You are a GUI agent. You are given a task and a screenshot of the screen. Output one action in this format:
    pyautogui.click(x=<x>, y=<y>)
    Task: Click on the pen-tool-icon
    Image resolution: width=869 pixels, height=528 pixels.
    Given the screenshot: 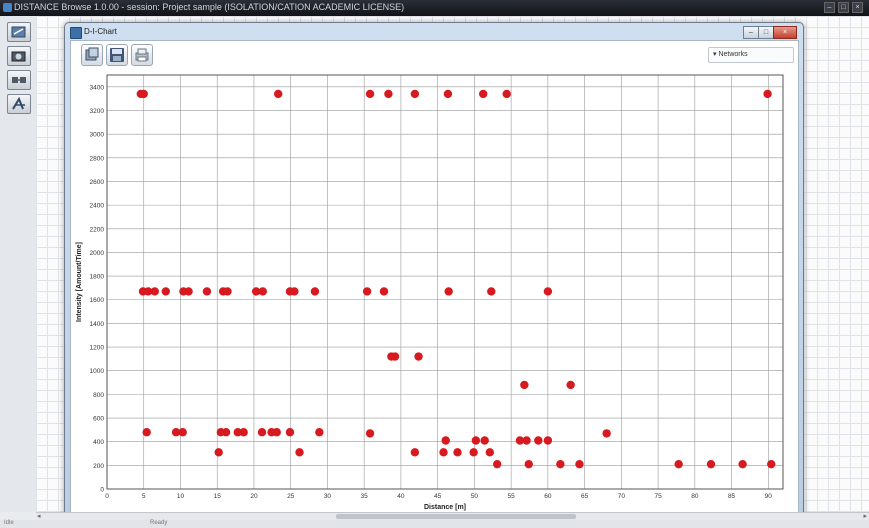 What is the action you would take?
    pyautogui.click(x=18, y=103)
    